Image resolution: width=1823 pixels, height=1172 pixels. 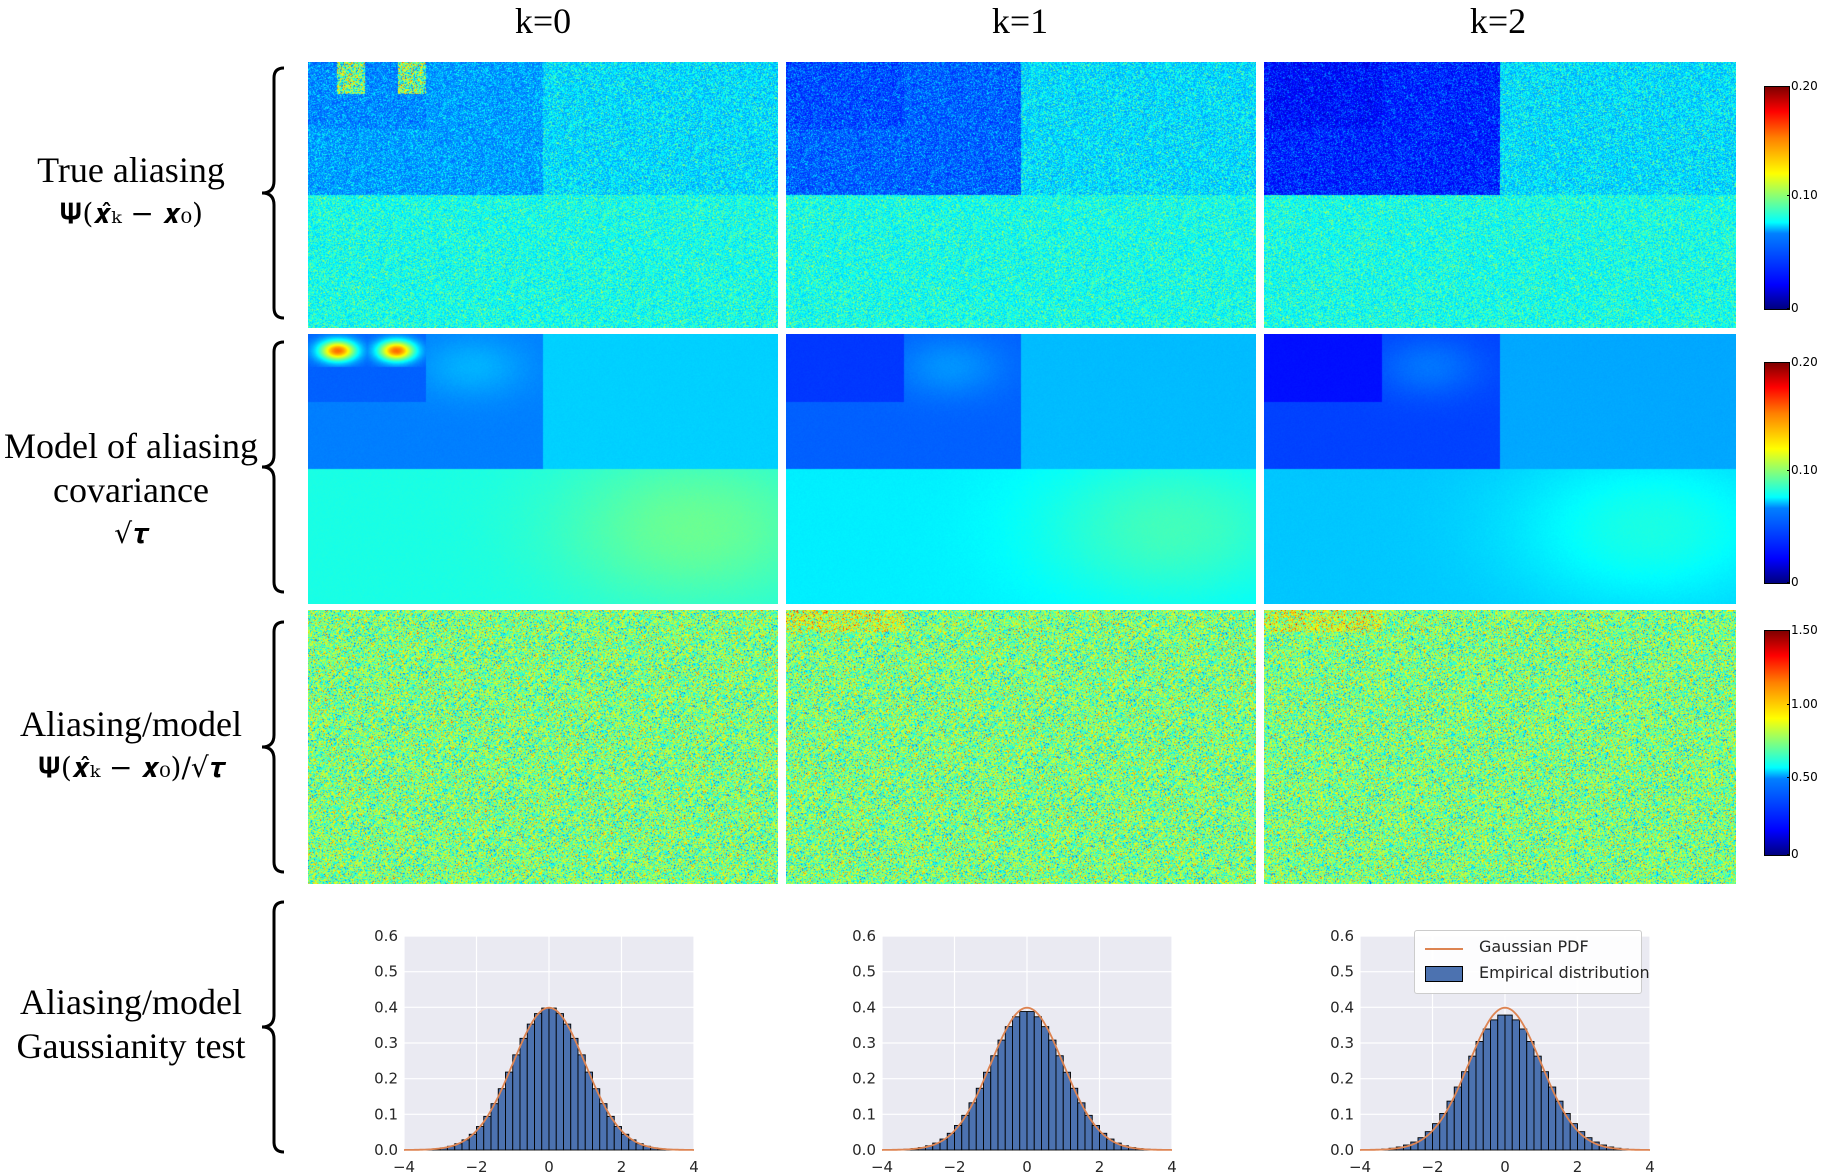 I want to click on brace-row2, so click(x=273, y=467).